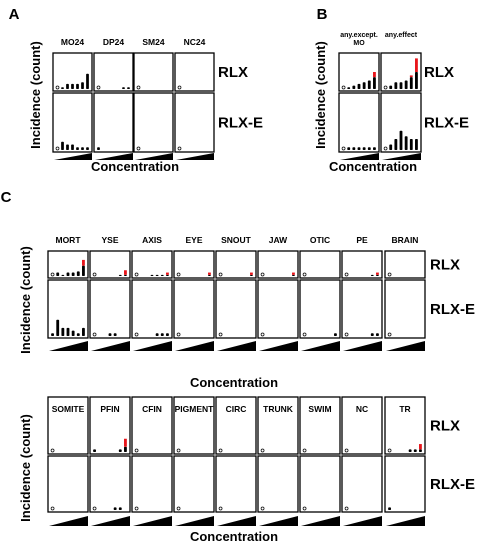 Image resolution: width=486 pixels, height=550 pixels. Describe the element at coordinates (153, 72) in the screenshot. I see `panel-a-sm24-rlx-frame` at that location.